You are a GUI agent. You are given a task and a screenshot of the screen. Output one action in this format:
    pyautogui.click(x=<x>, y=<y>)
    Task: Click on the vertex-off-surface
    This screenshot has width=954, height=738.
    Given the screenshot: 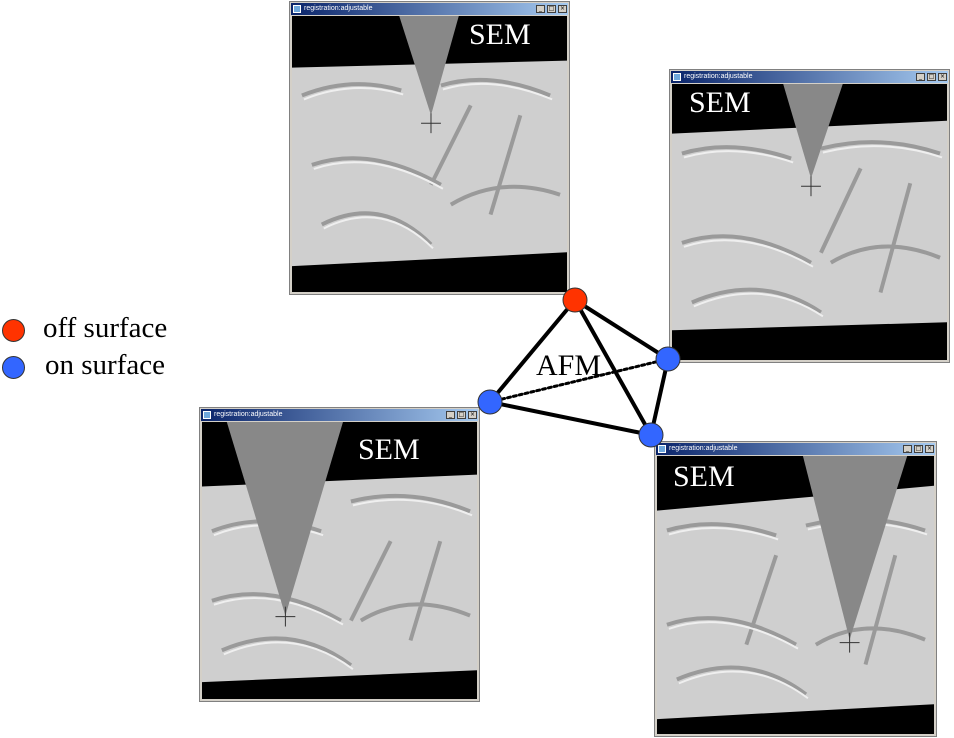 What is the action you would take?
    pyautogui.click(x=575, y=300)
    